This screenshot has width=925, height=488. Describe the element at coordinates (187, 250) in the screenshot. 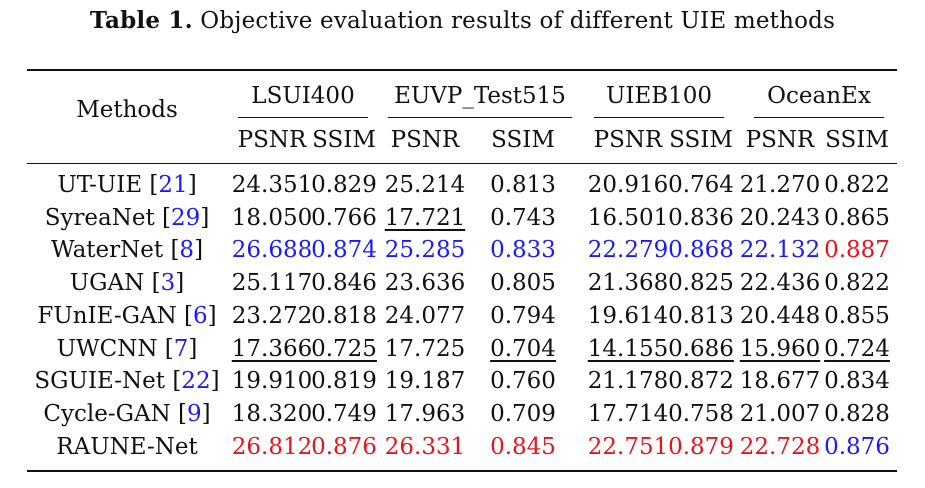

I see `citation-link: 8` at that location.